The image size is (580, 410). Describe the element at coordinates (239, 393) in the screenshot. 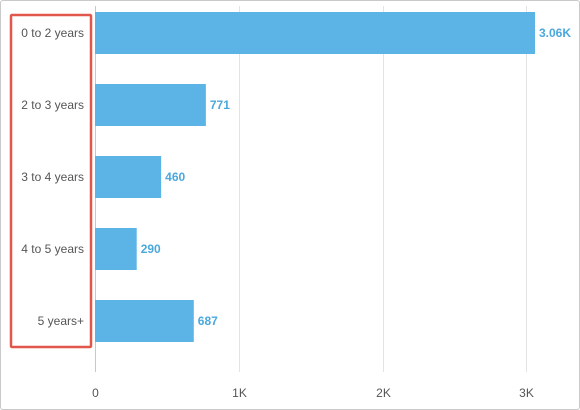

I see `x-tick-label: 1K` at that location.